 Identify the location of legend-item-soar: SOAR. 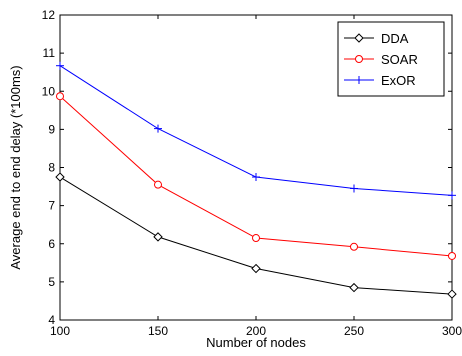
(381, 59).